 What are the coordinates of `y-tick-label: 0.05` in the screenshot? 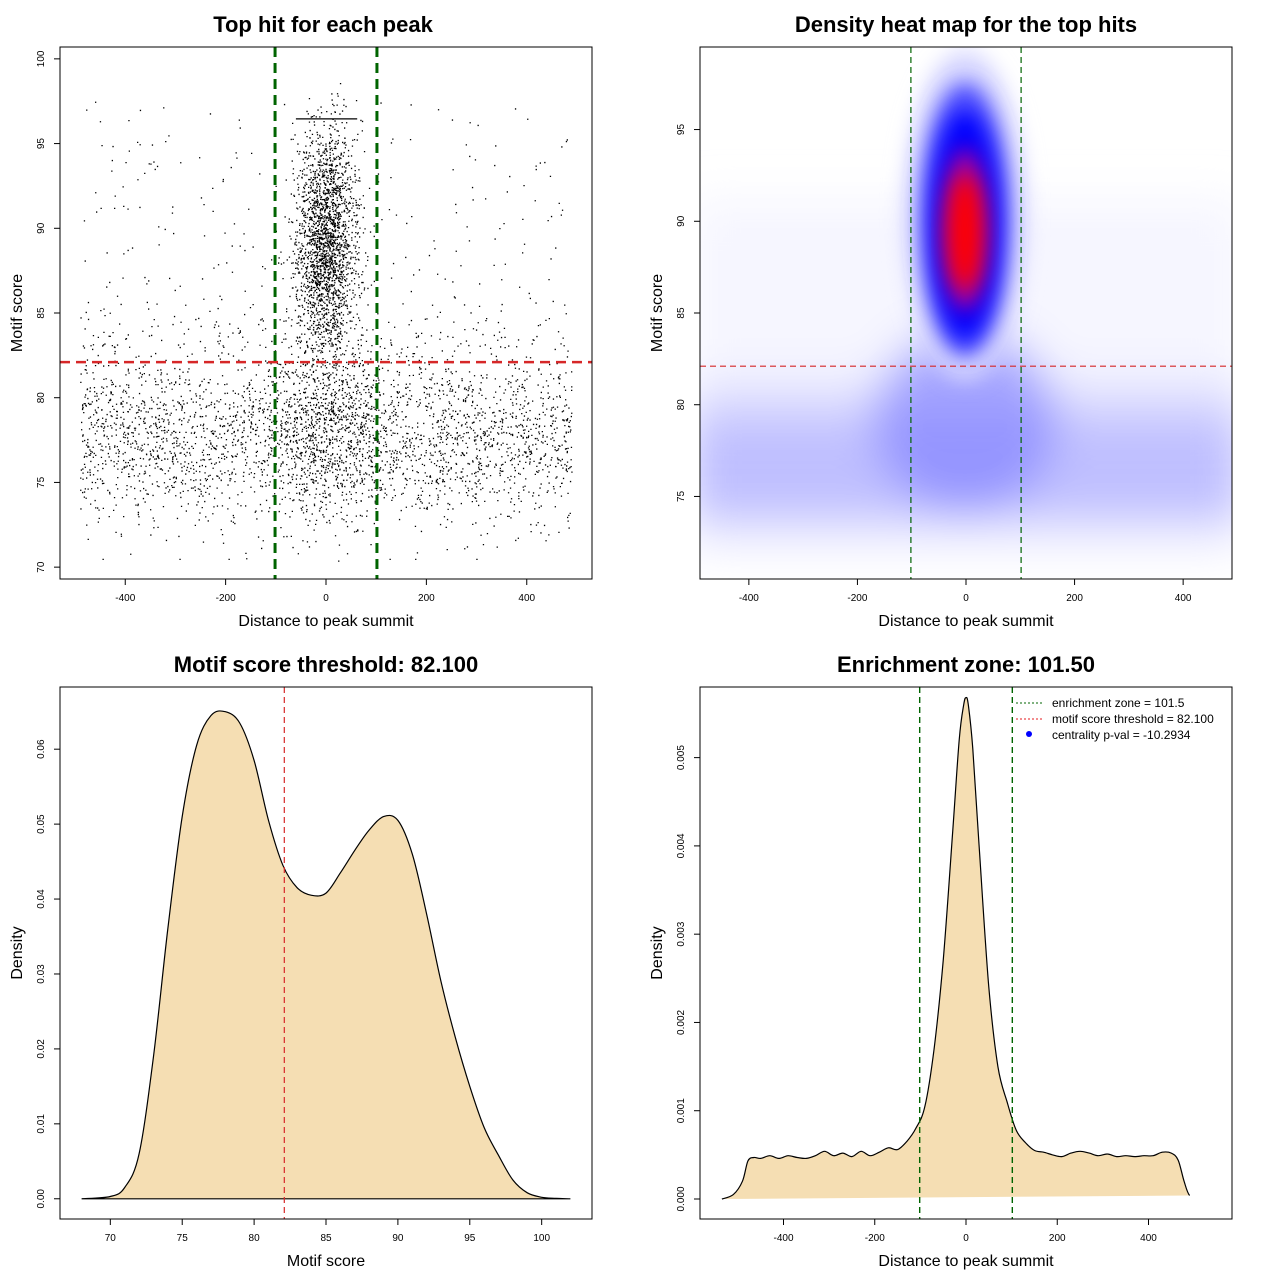 It's located at (41, 824).